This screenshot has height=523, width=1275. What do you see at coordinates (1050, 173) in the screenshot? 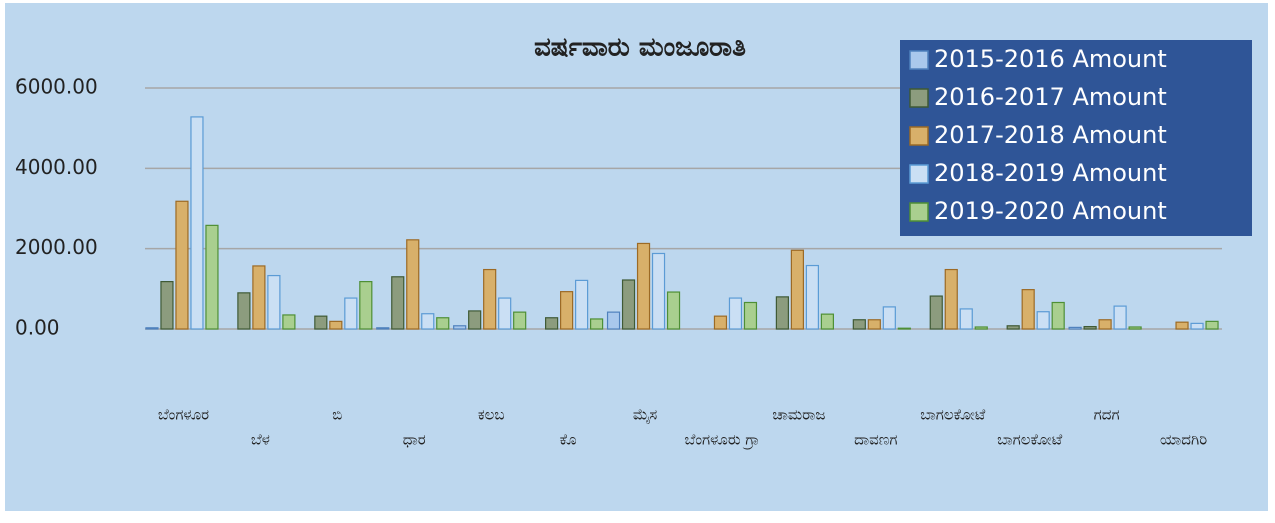
I see `legend-label: 2018-2019 Amount` at bounding box center [1050, 173].